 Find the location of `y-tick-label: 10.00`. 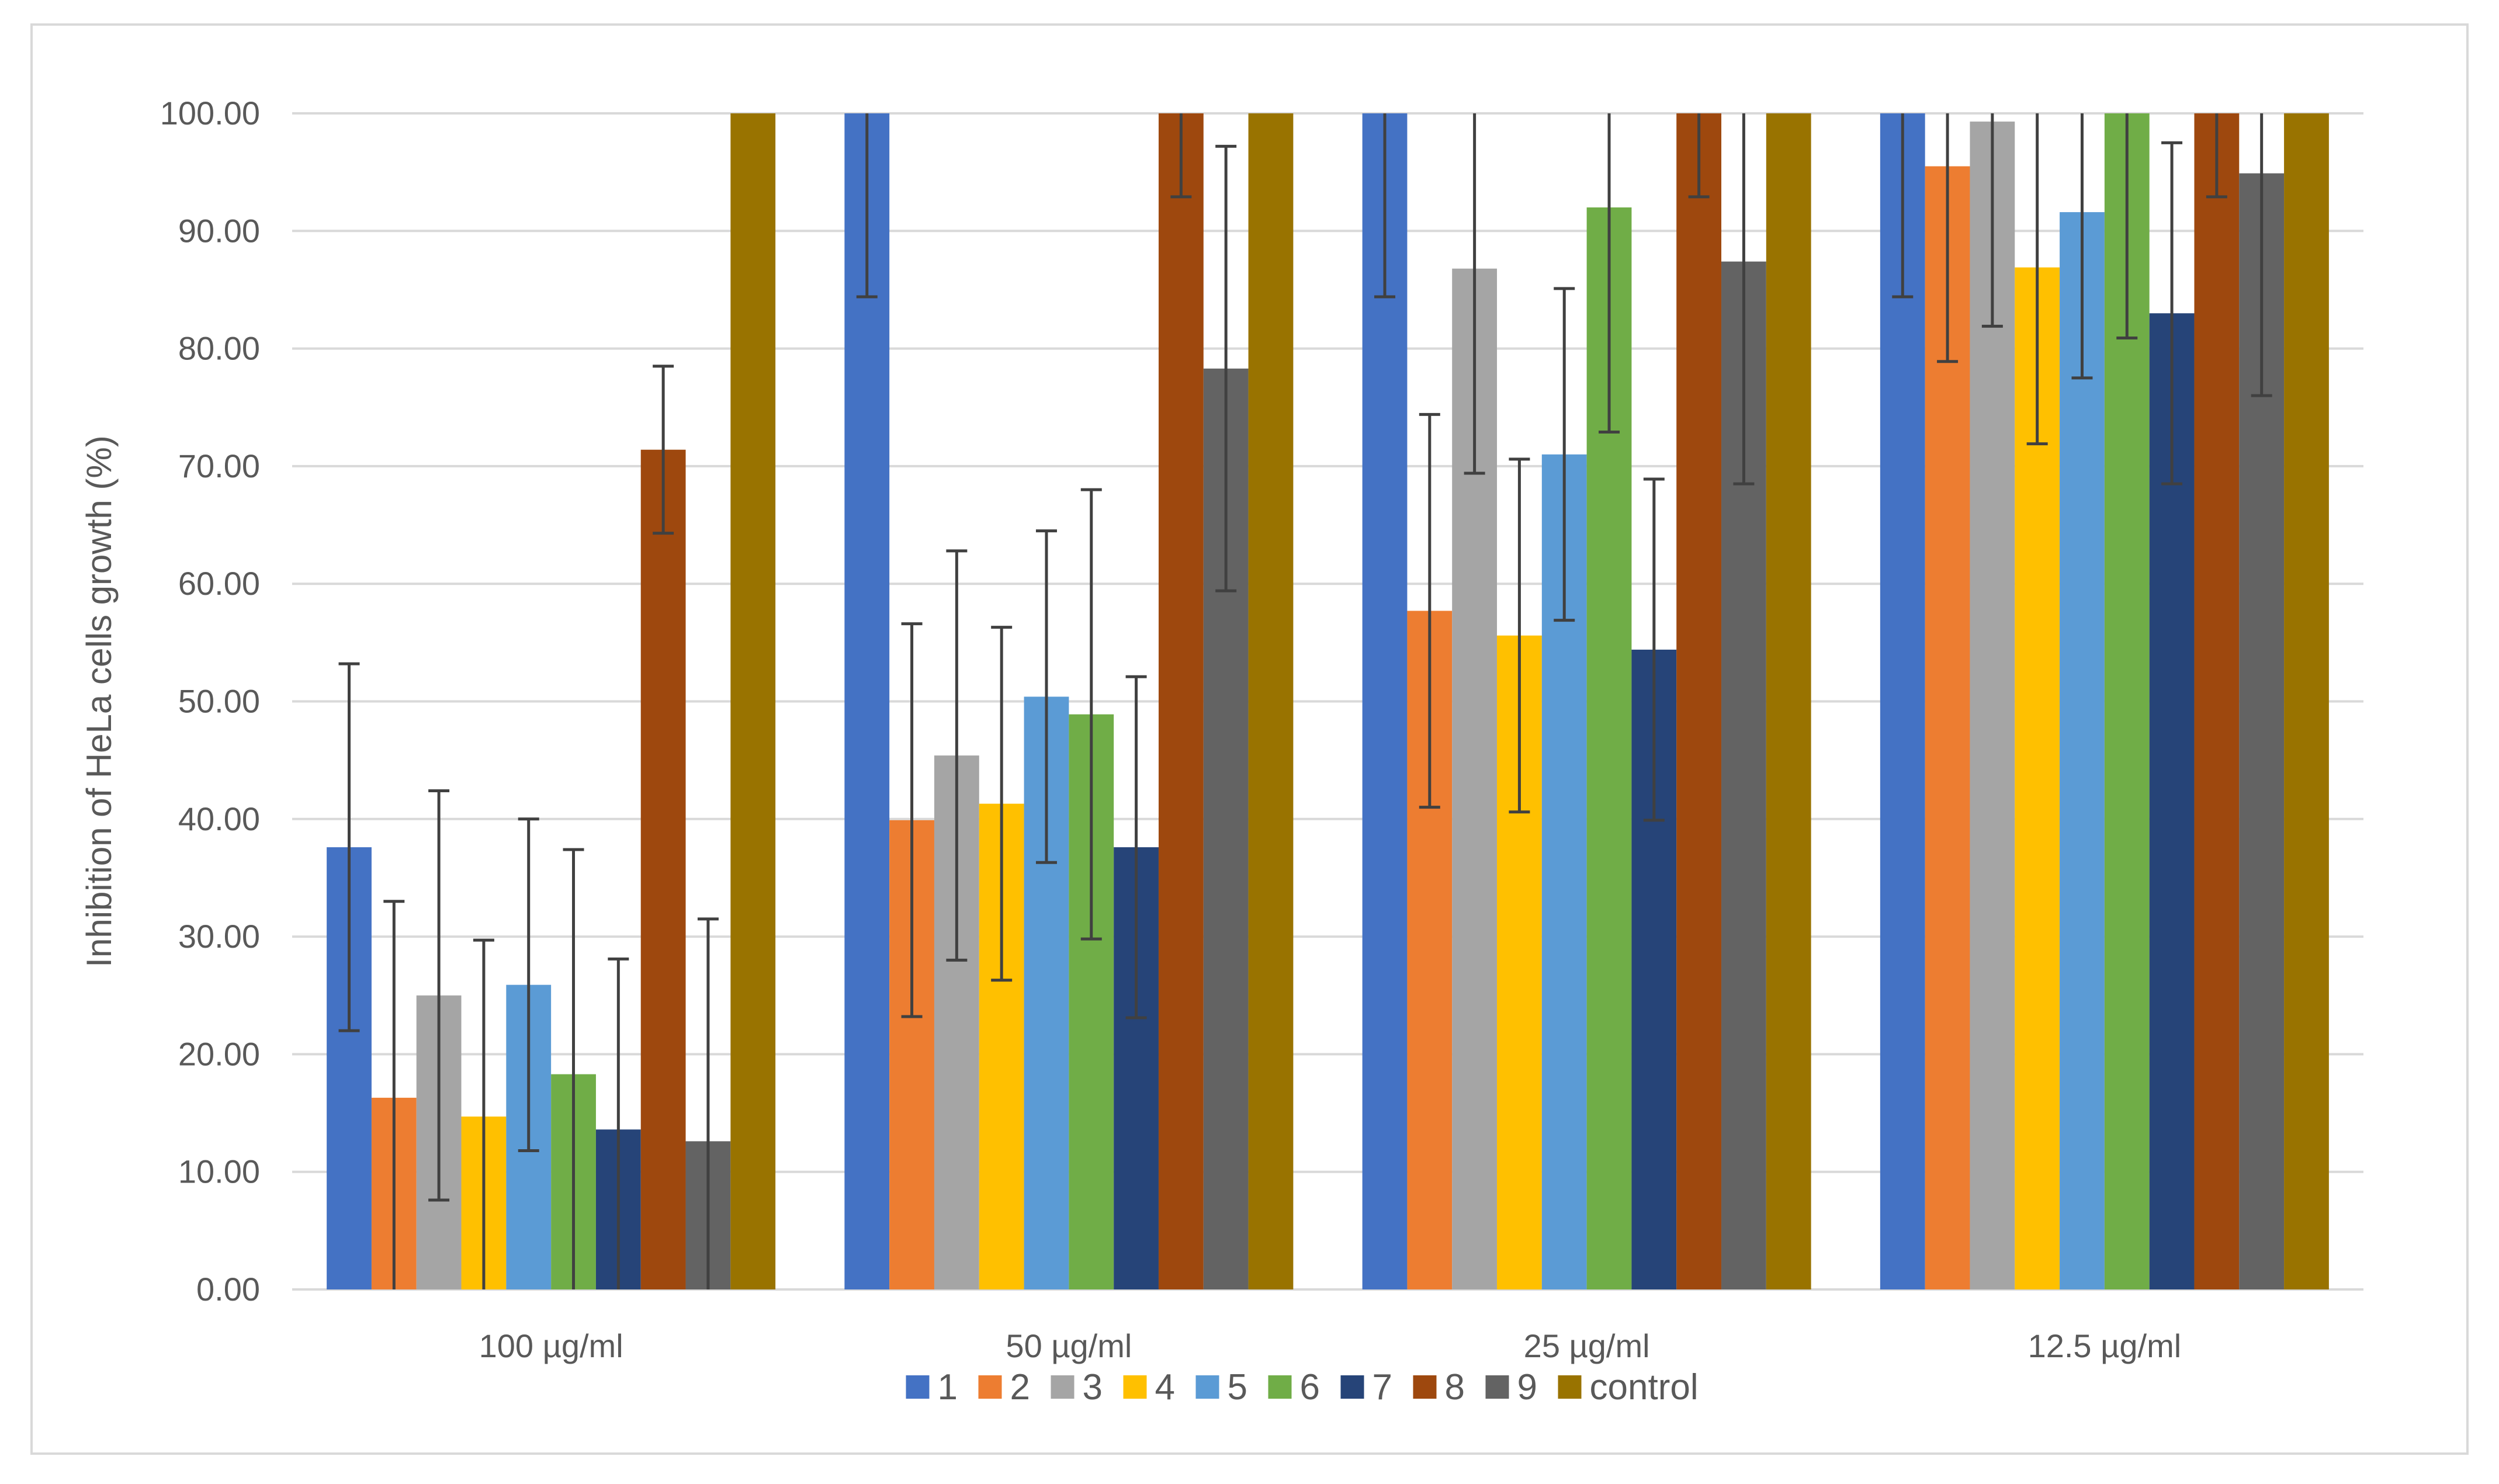

y-tick-label: 10.00 is located at coordinates (219, 1171).